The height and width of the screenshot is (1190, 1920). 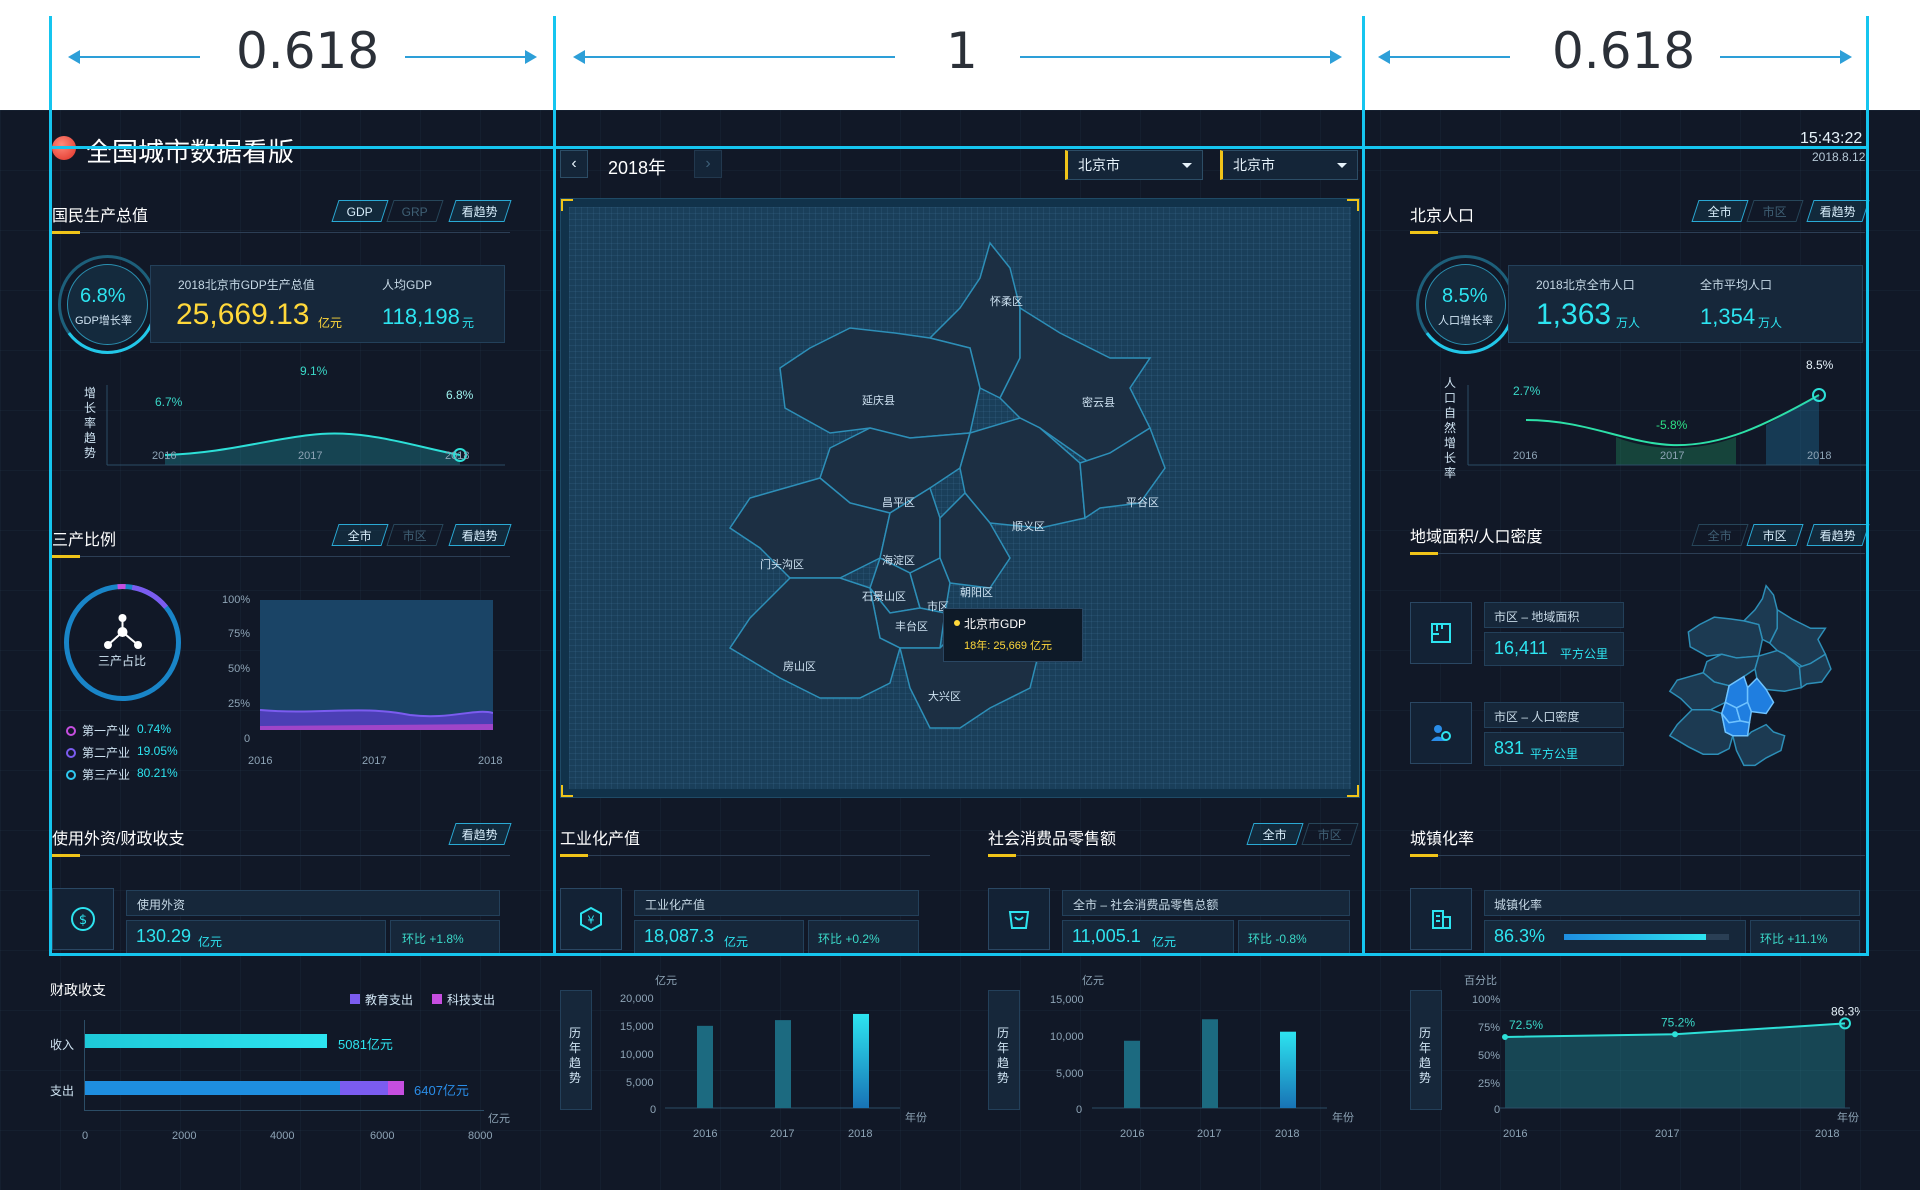 I want to click on fiscal-expense-bar, so click(x=212, y=1088).